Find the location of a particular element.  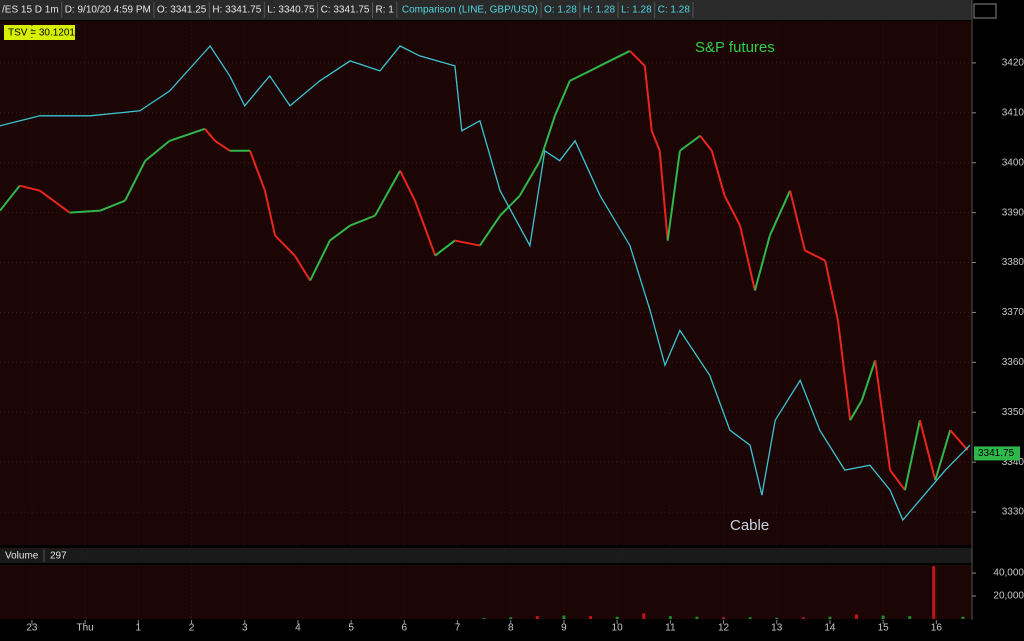

y-tick-label: 3410 is located at coordinates (1013, 112).